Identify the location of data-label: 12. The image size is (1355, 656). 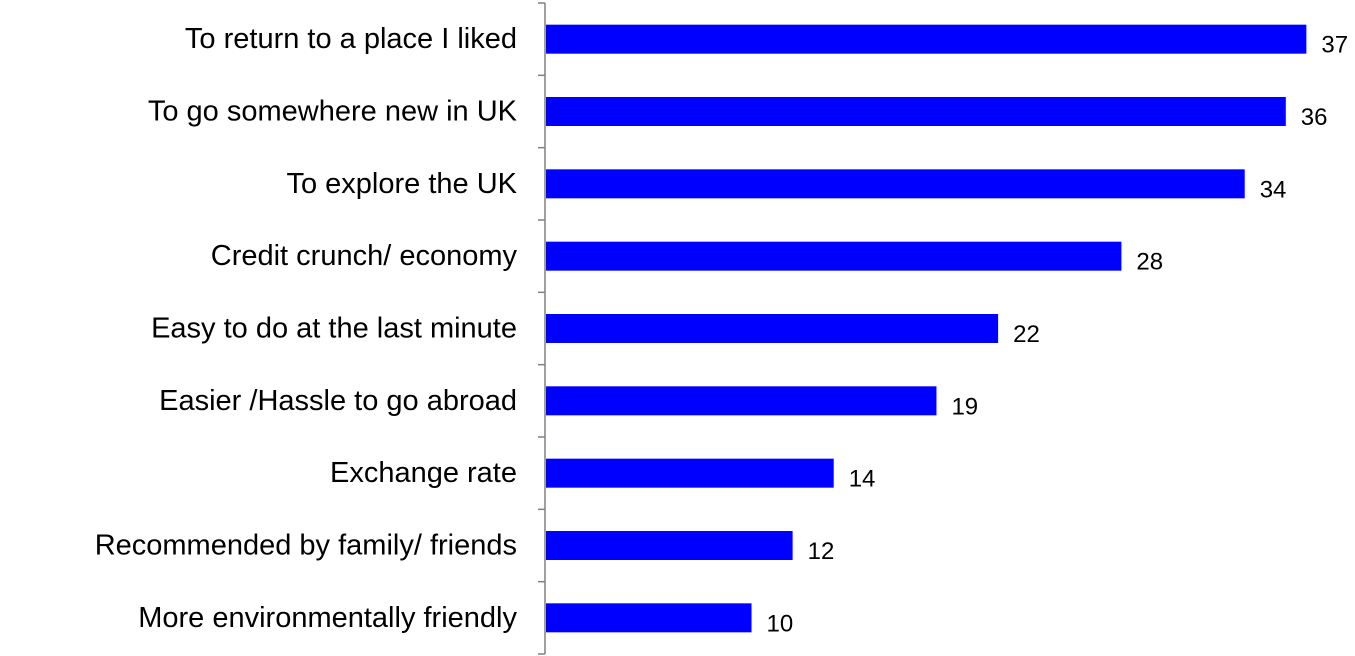
(821, 551).